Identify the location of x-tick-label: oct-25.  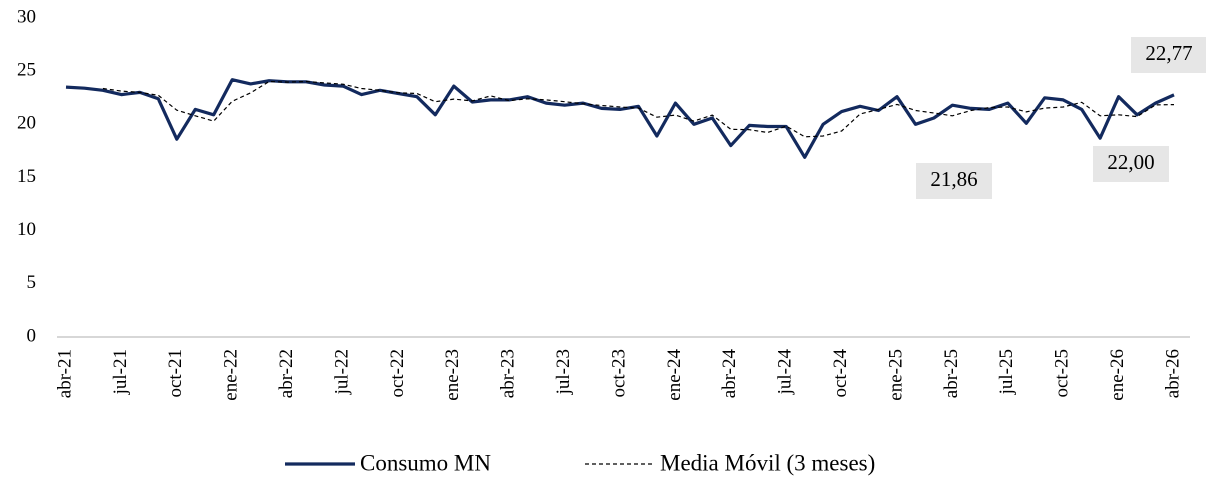
(1062, 373).